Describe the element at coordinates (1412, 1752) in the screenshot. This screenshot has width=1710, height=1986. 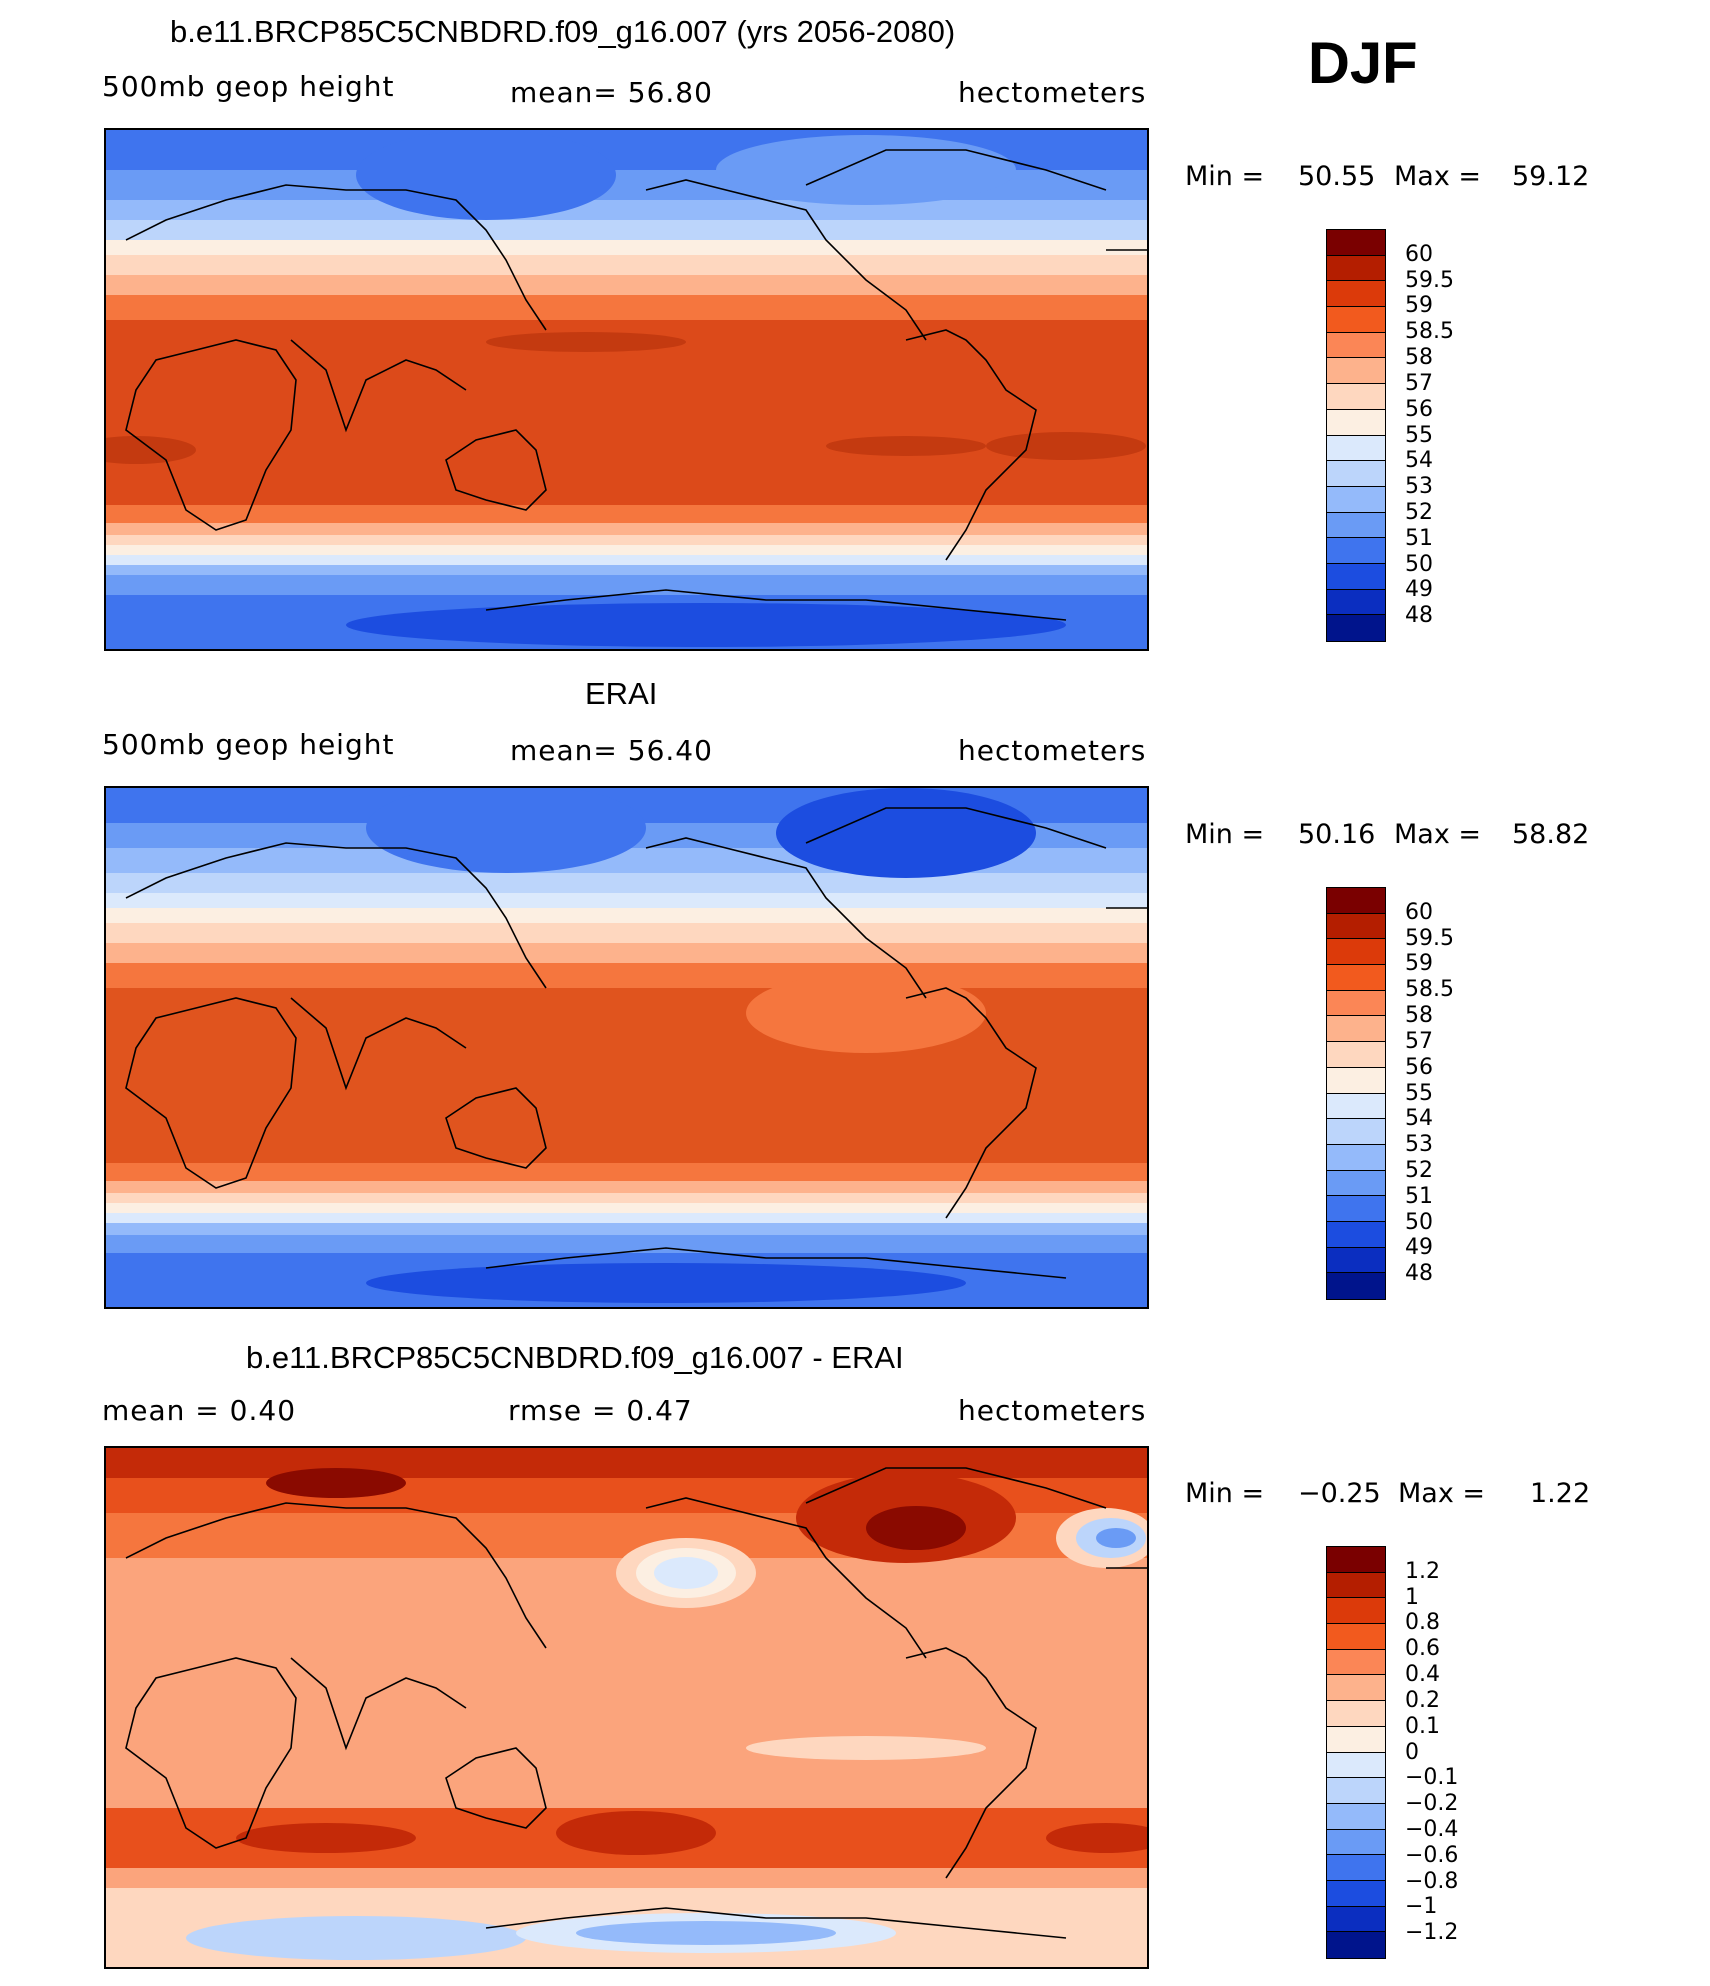
I see `colorbar-tick-label: 0` at that location.